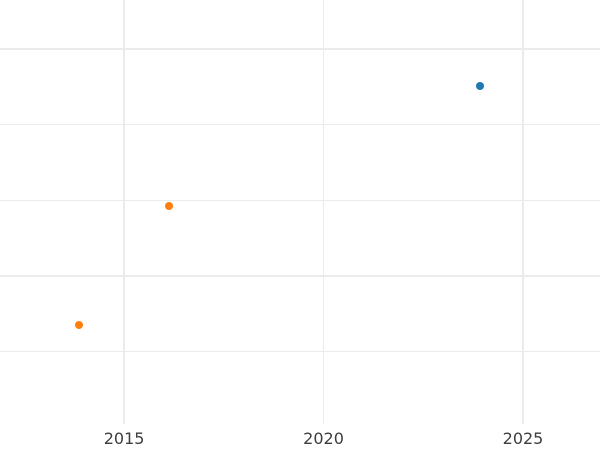 Image resolution: width=600 pixels, height=450 pixels. What do you see at coordinates (323, 438) in the screenshot?
I see `x-tick-label: 2020` at bounding box center [323, 438].